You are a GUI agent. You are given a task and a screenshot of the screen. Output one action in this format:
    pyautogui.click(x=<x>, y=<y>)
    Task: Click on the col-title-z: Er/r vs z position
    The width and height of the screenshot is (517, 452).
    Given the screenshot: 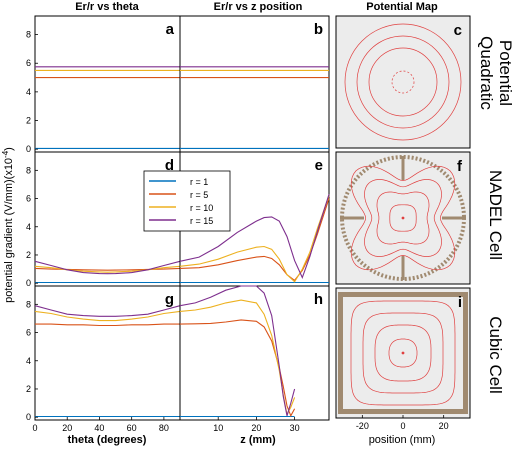 What is the action you would take?
    pyautogui.click(x=258, y=7)
    